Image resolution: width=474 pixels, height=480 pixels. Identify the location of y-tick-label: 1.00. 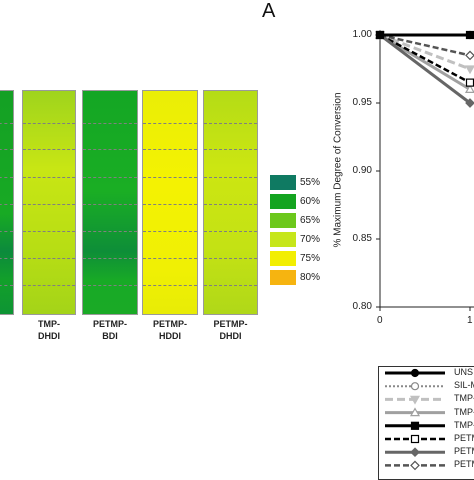
(362, 34).